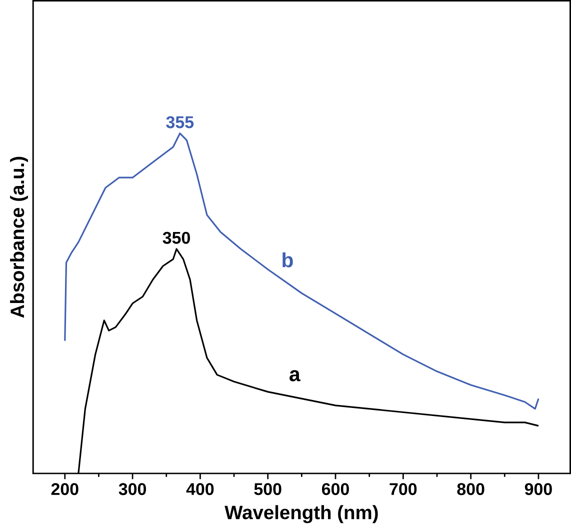 The height and width of the screenshot is (527, 571). Describe the element at coordinates (176, 238) in the screenshot. I see `annotation: 350` at that location.